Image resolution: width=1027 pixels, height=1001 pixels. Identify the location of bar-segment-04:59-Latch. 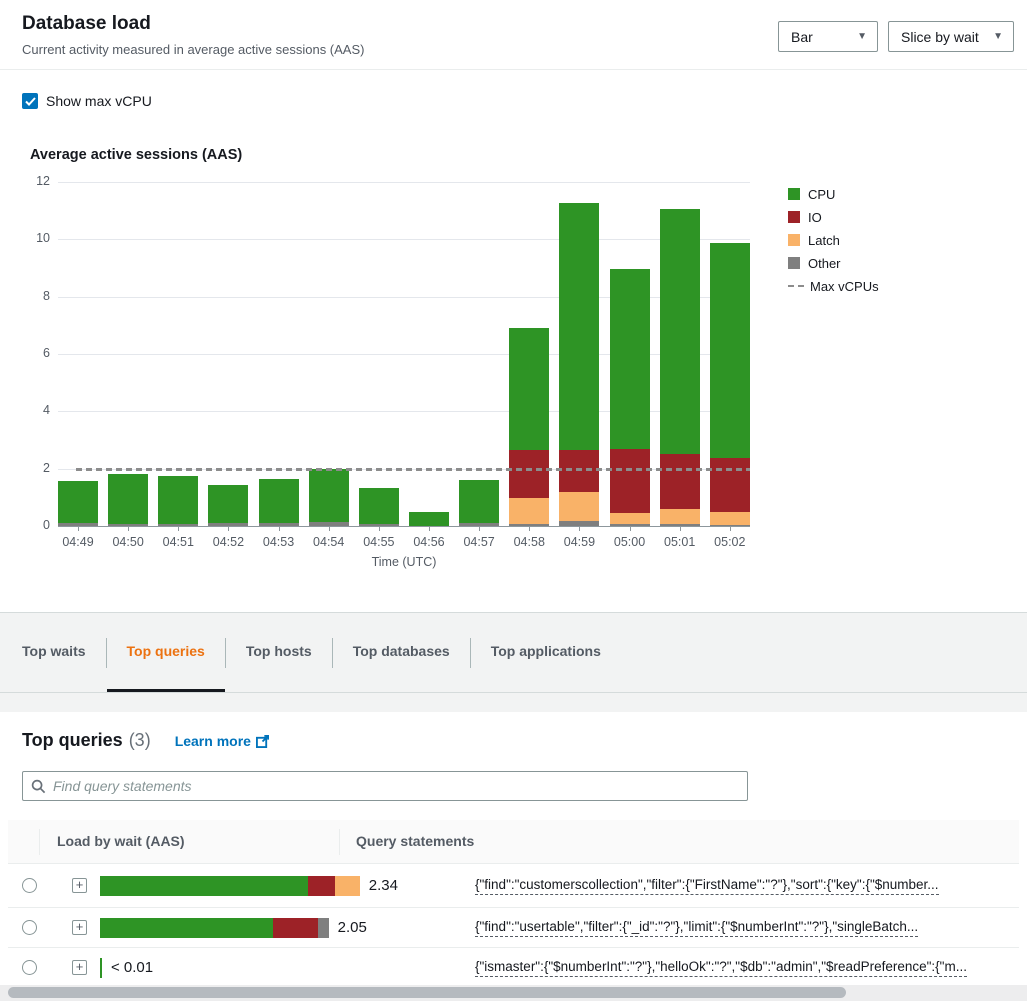
(579, 506).